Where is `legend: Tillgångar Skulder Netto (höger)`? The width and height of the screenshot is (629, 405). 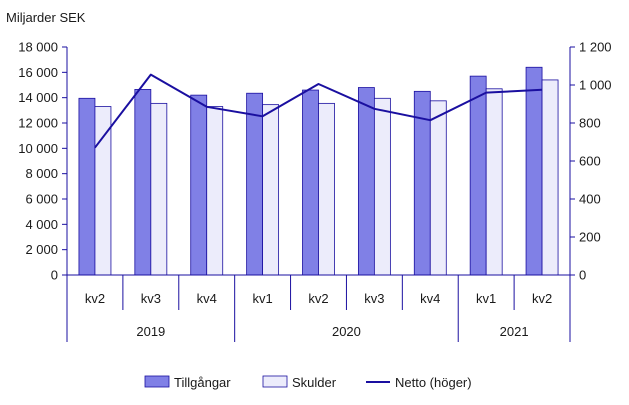 legend: Tillgångar Skulder Netto (höger) is located at coordinates (308, 382).